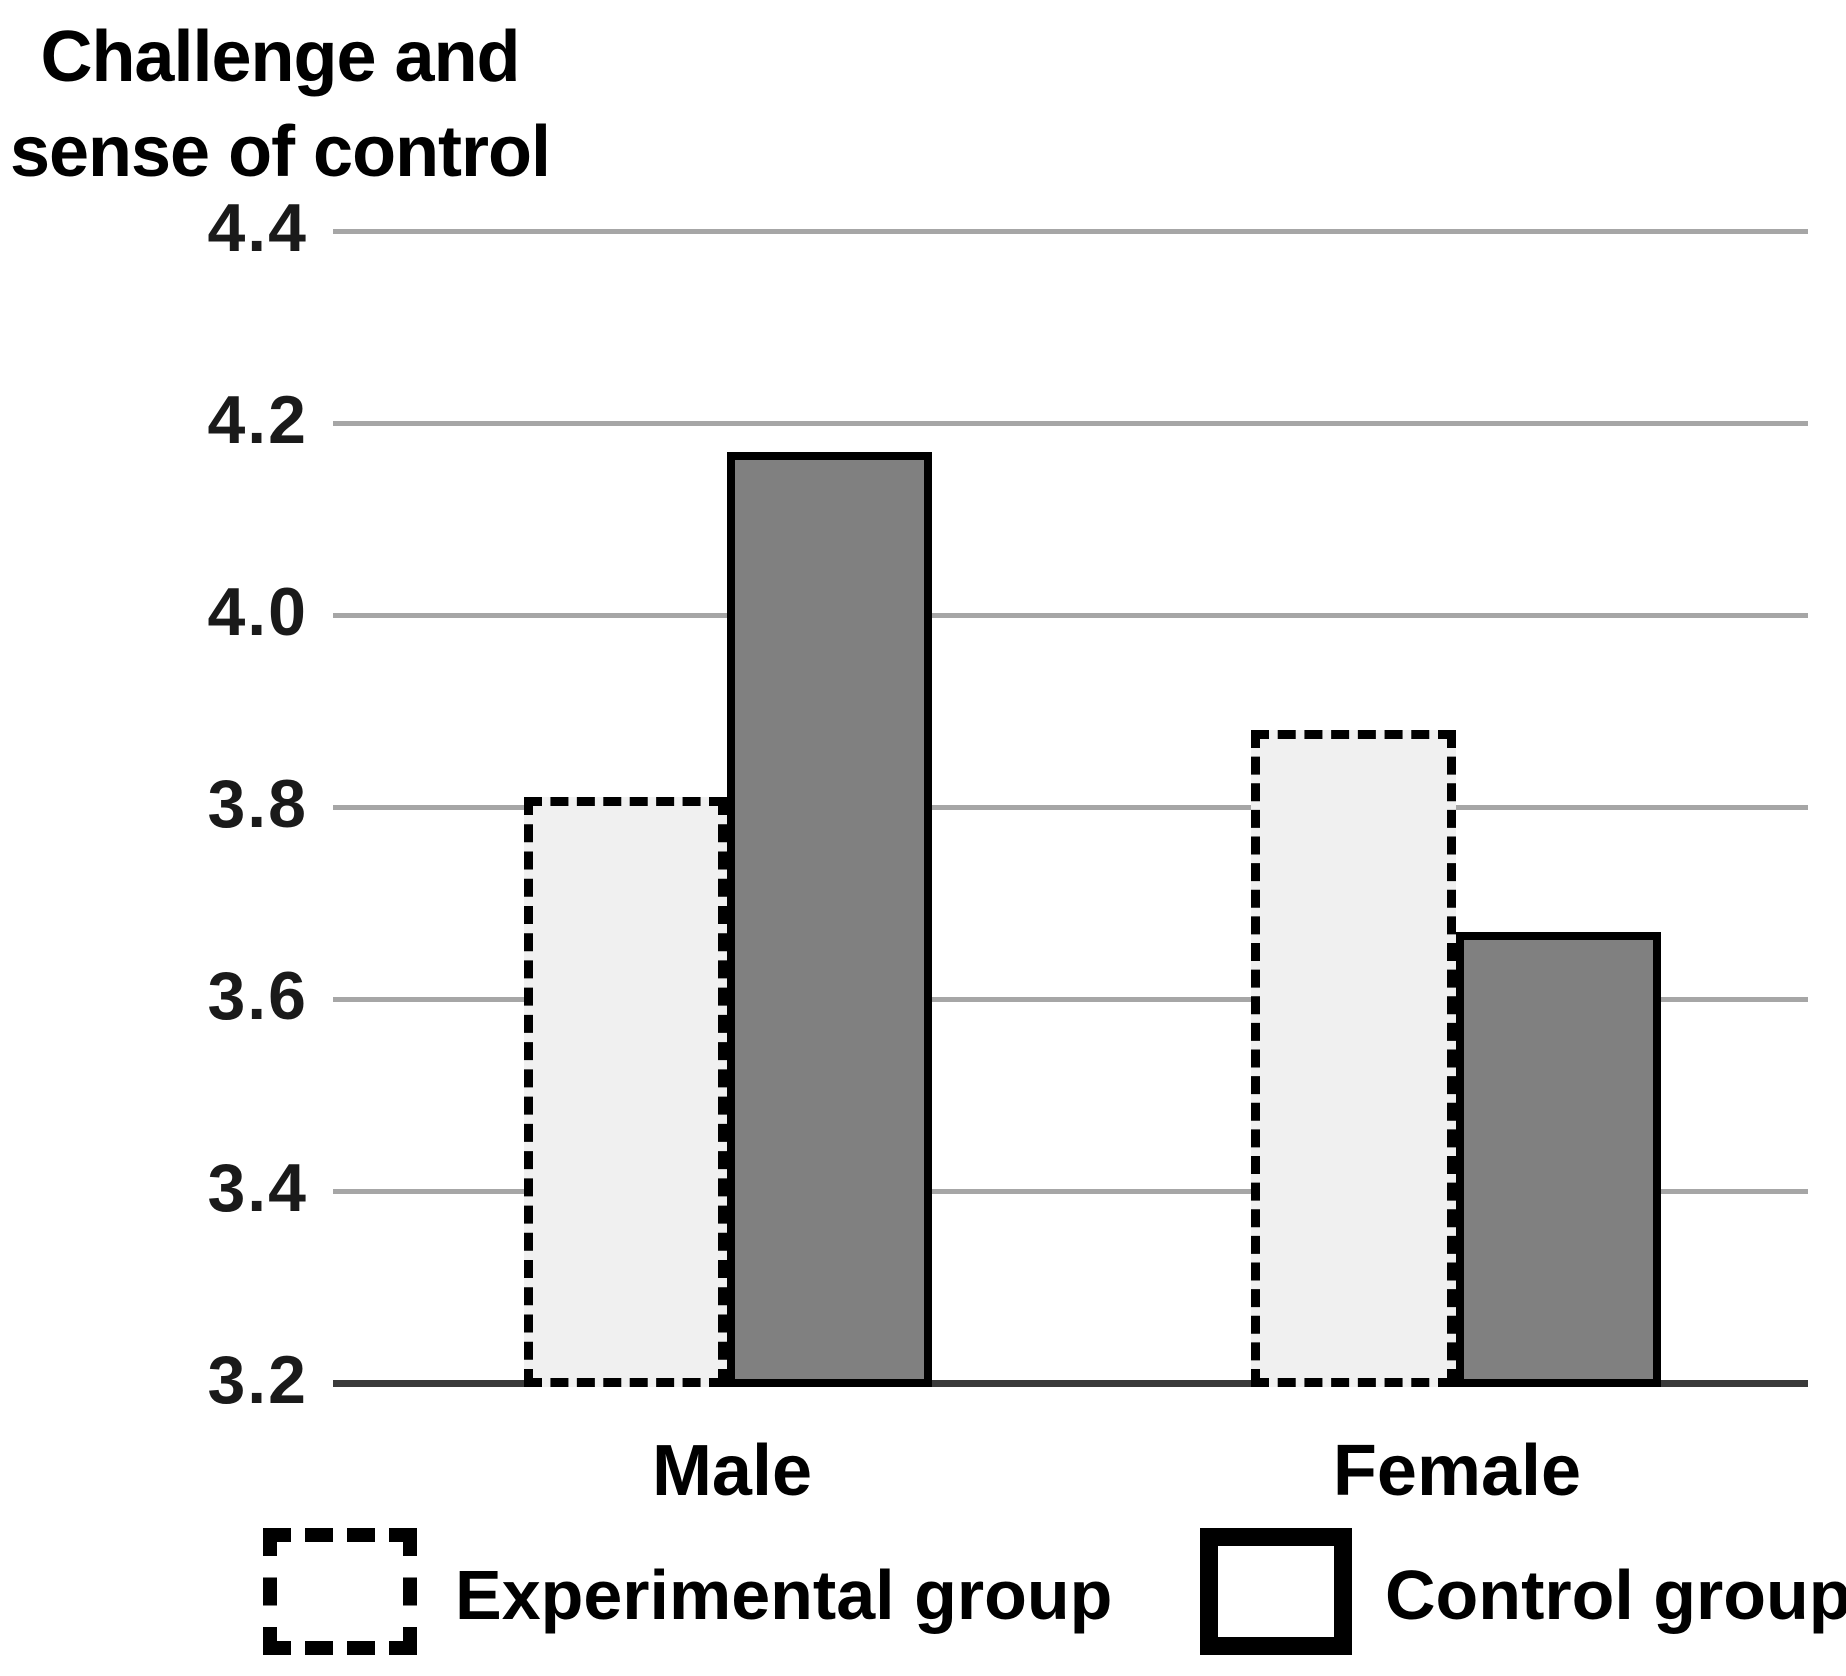  I want to click on gridline-3.6, so click(1070, 999).